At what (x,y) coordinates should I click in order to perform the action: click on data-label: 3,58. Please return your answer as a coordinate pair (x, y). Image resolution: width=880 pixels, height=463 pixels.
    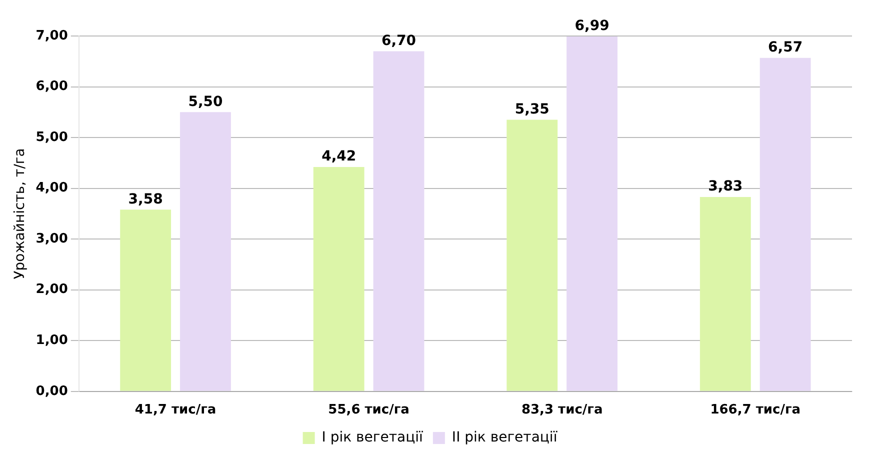
    Looking at the image, I should click on (145, 199).